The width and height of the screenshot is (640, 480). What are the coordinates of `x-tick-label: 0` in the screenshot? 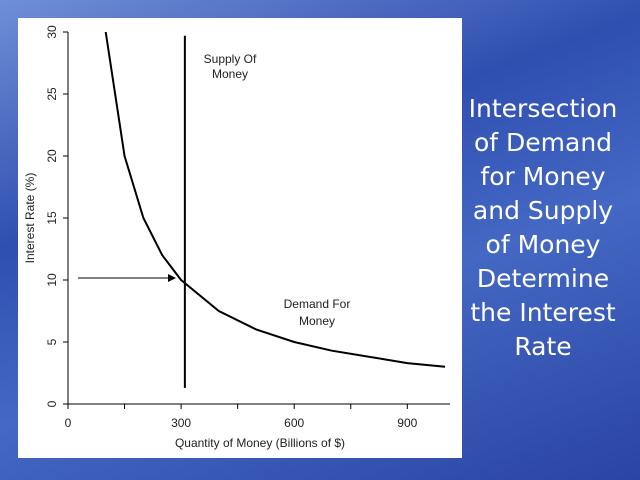 It's located at (68, 423).